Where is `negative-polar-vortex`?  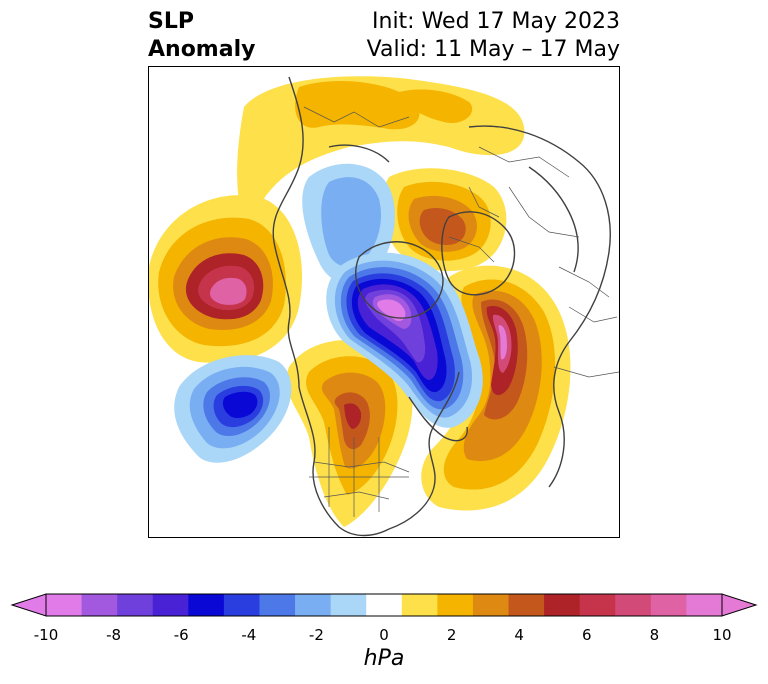
negative-polar-vortex is located at coordinates (404, 340).